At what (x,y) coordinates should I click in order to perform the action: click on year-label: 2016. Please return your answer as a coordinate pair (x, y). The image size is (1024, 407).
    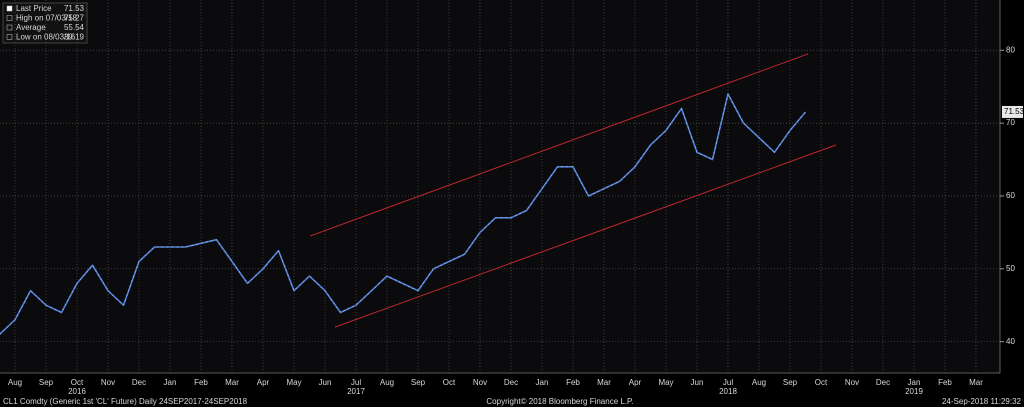
    Looking at the image, I should click on (77, 391).